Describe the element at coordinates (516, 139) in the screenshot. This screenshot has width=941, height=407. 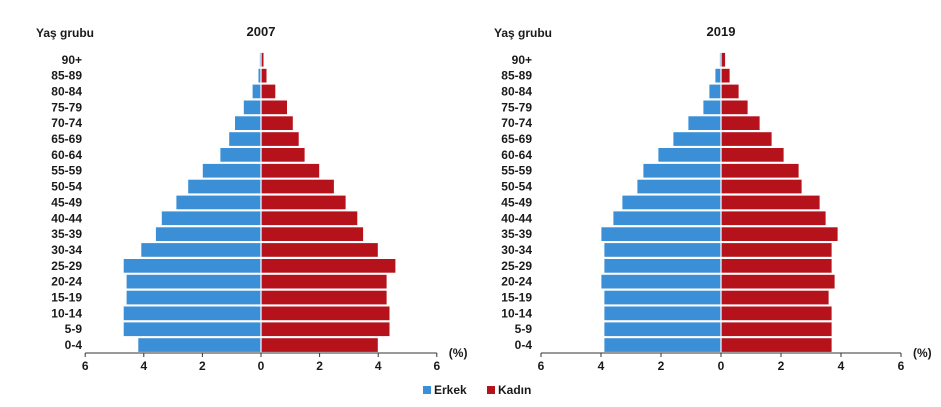
I see `age-label-65-69: 65-69` at that location.